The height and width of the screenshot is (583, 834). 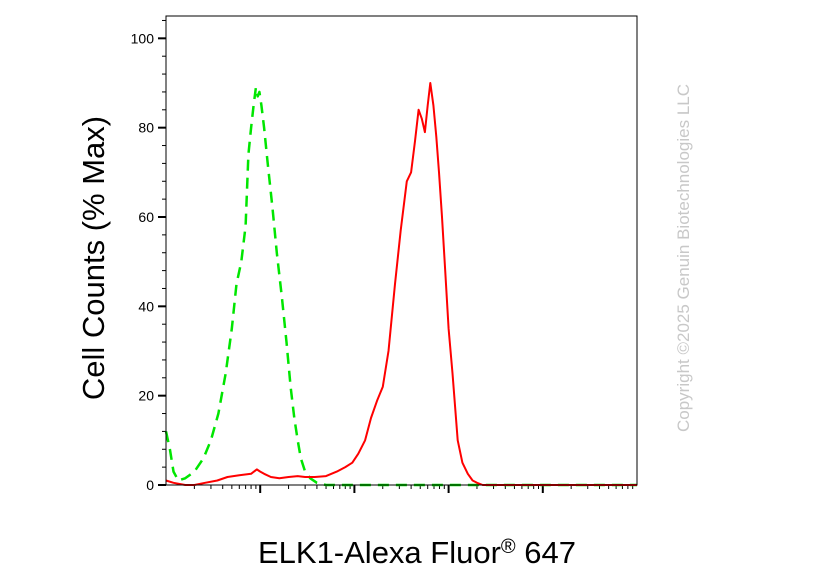 I want to click on x-axis-ticks, so click(x=413, y=489).